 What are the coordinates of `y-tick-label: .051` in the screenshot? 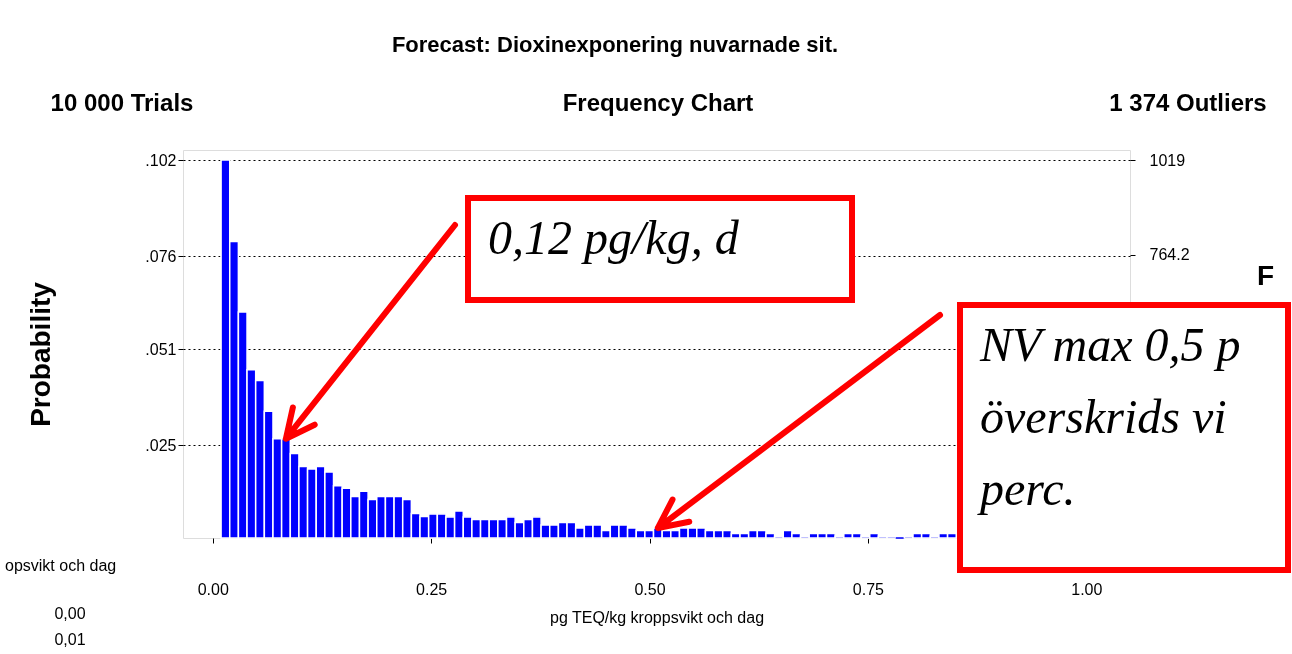 It's located at (161, 349).